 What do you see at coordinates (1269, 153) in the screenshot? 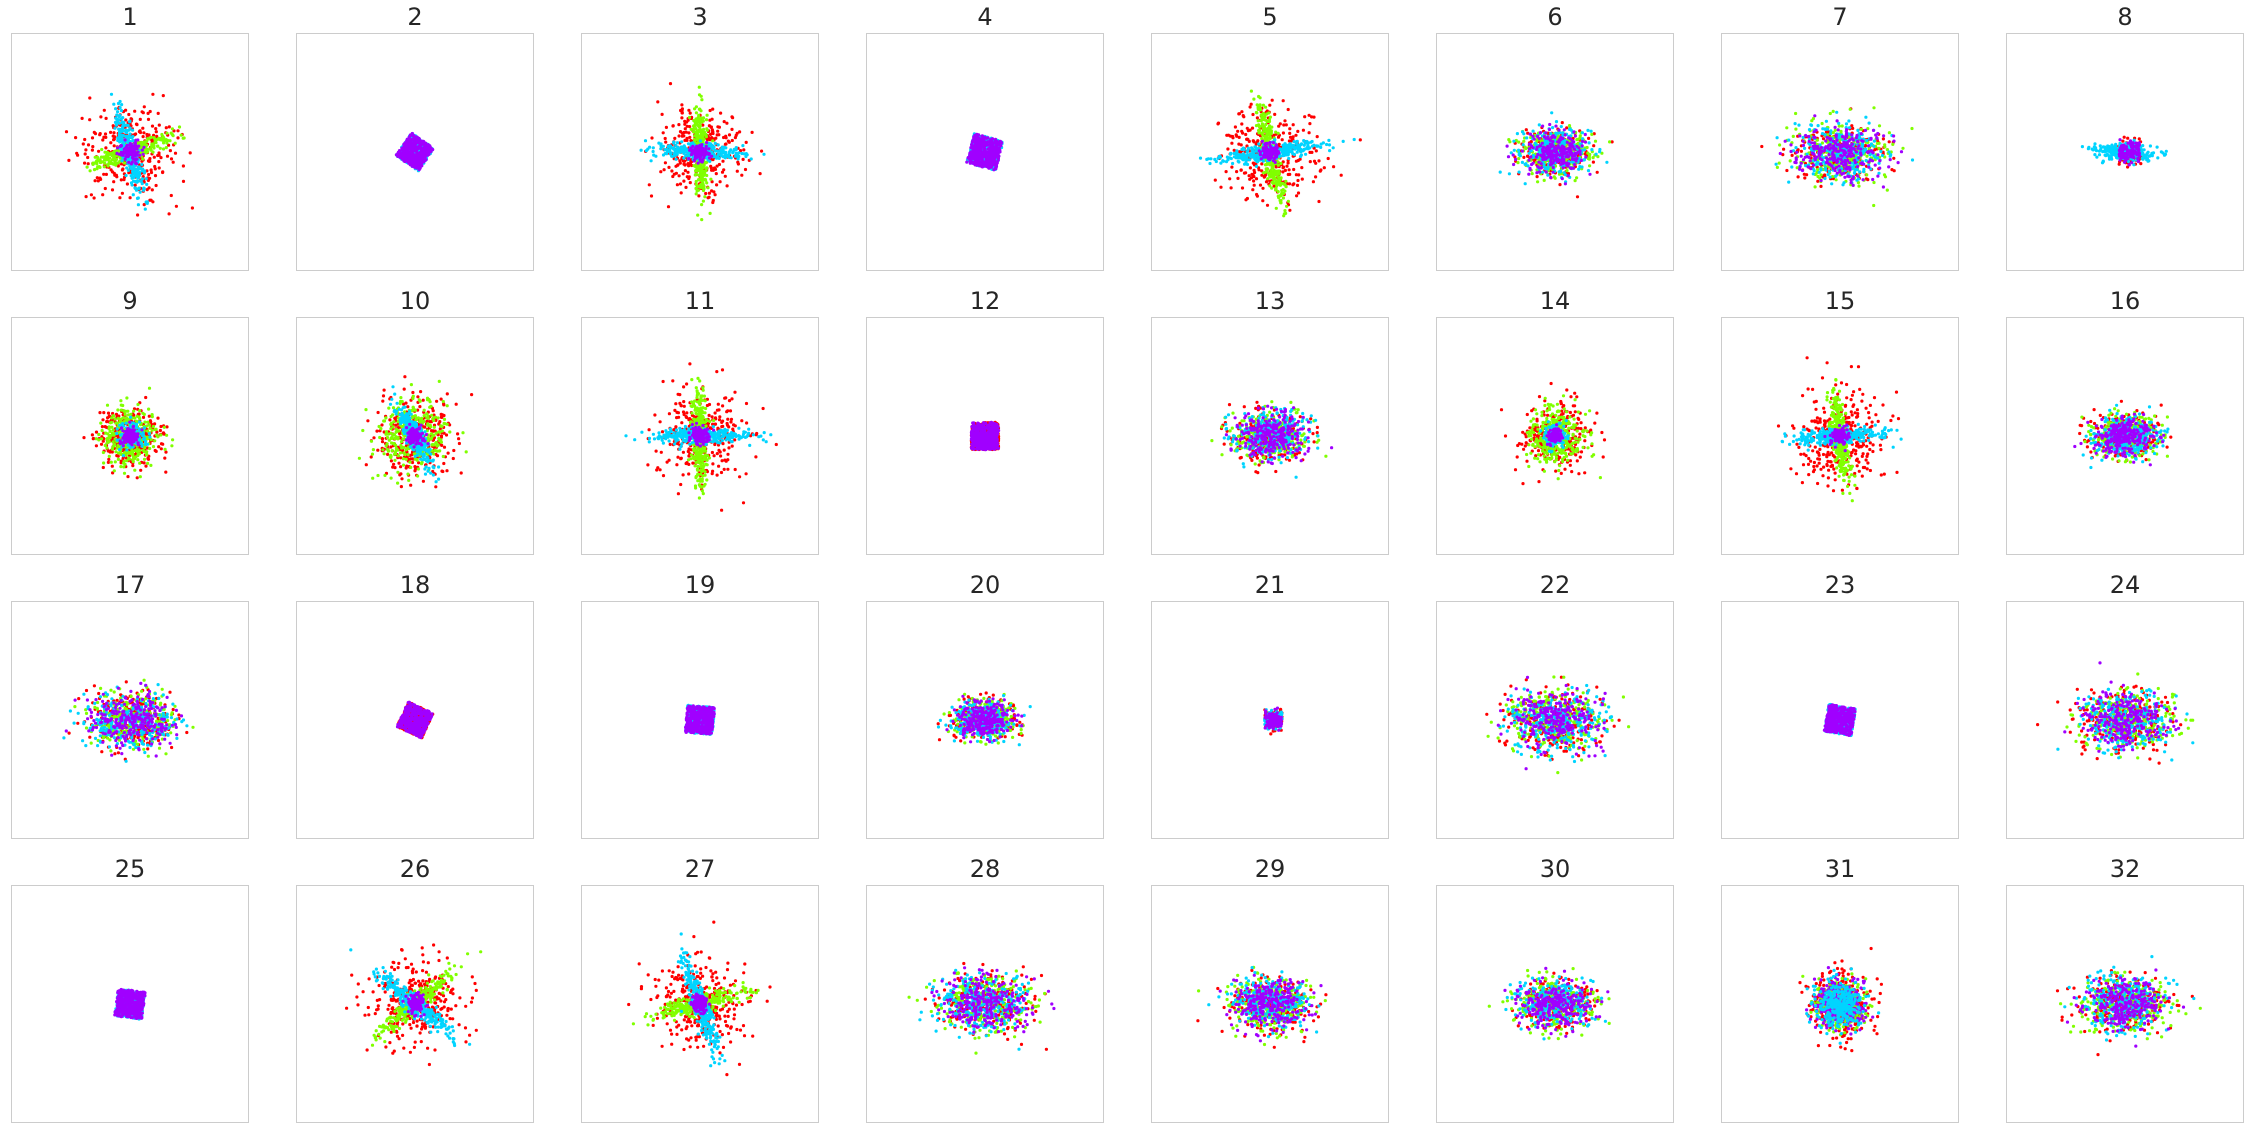
I see `series-green` at bounding box center [1269, 153].